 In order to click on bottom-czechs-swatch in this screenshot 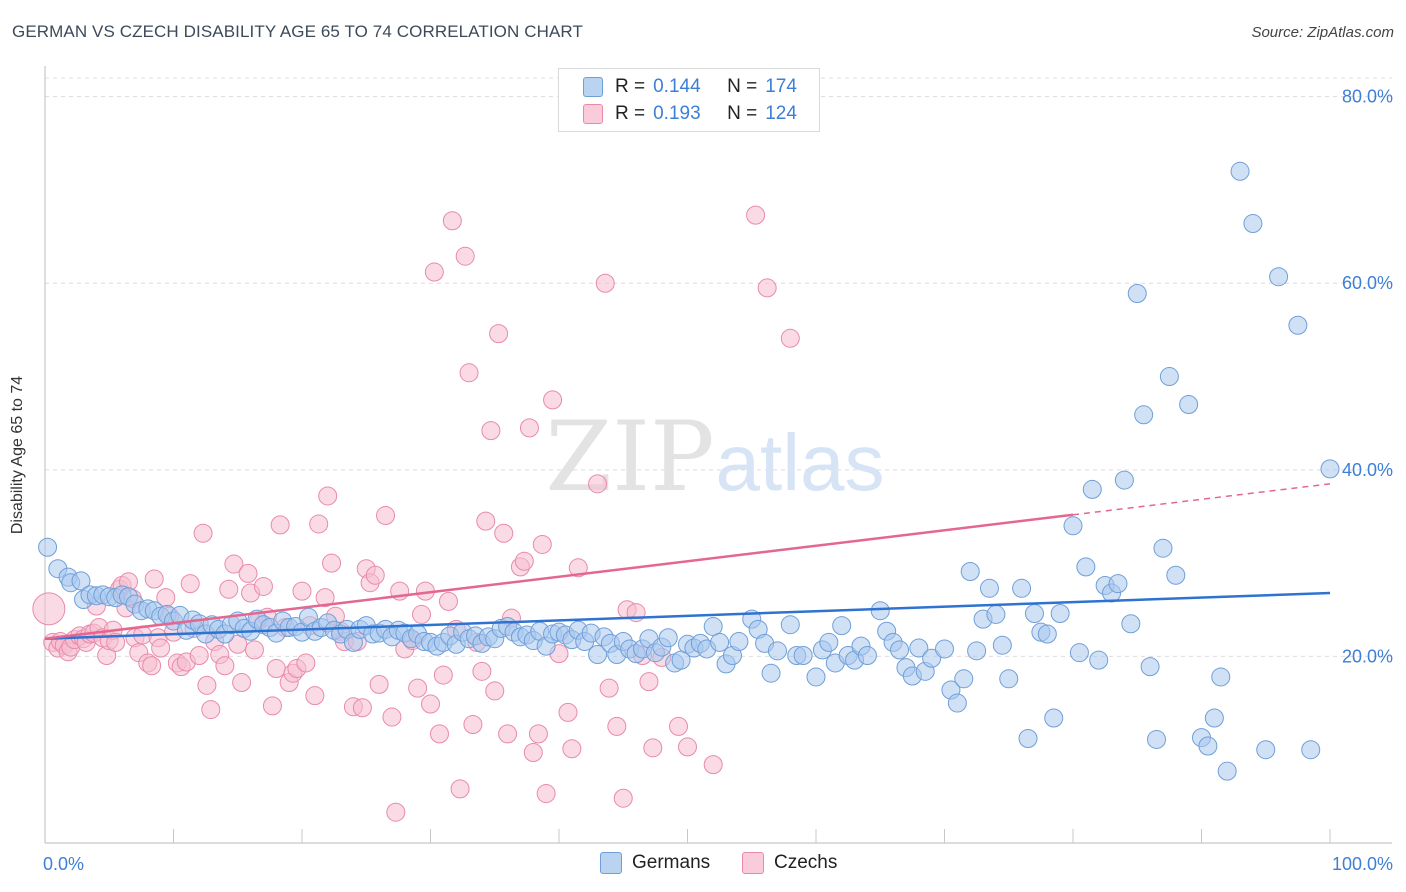, I will do `click(753, 863)`.